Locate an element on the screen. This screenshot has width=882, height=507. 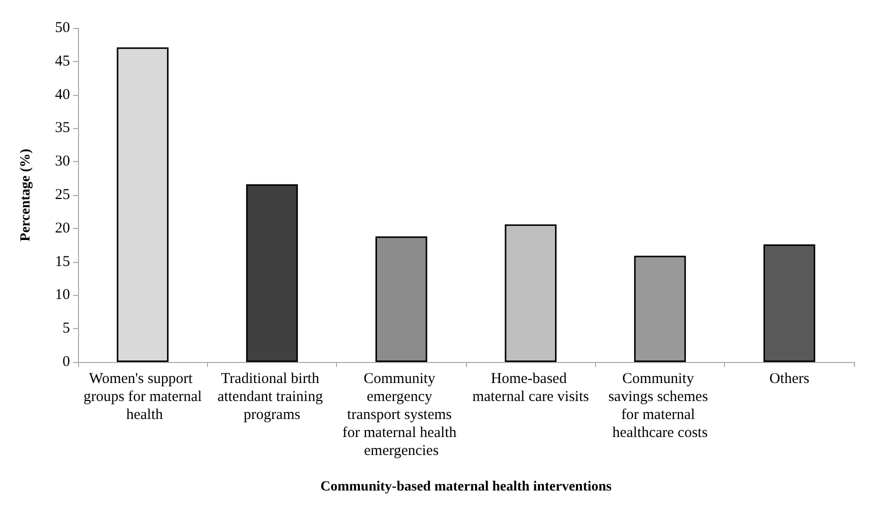
x-tick-label: Traditional birth attendant training programs is located at coordinates (272, 397).